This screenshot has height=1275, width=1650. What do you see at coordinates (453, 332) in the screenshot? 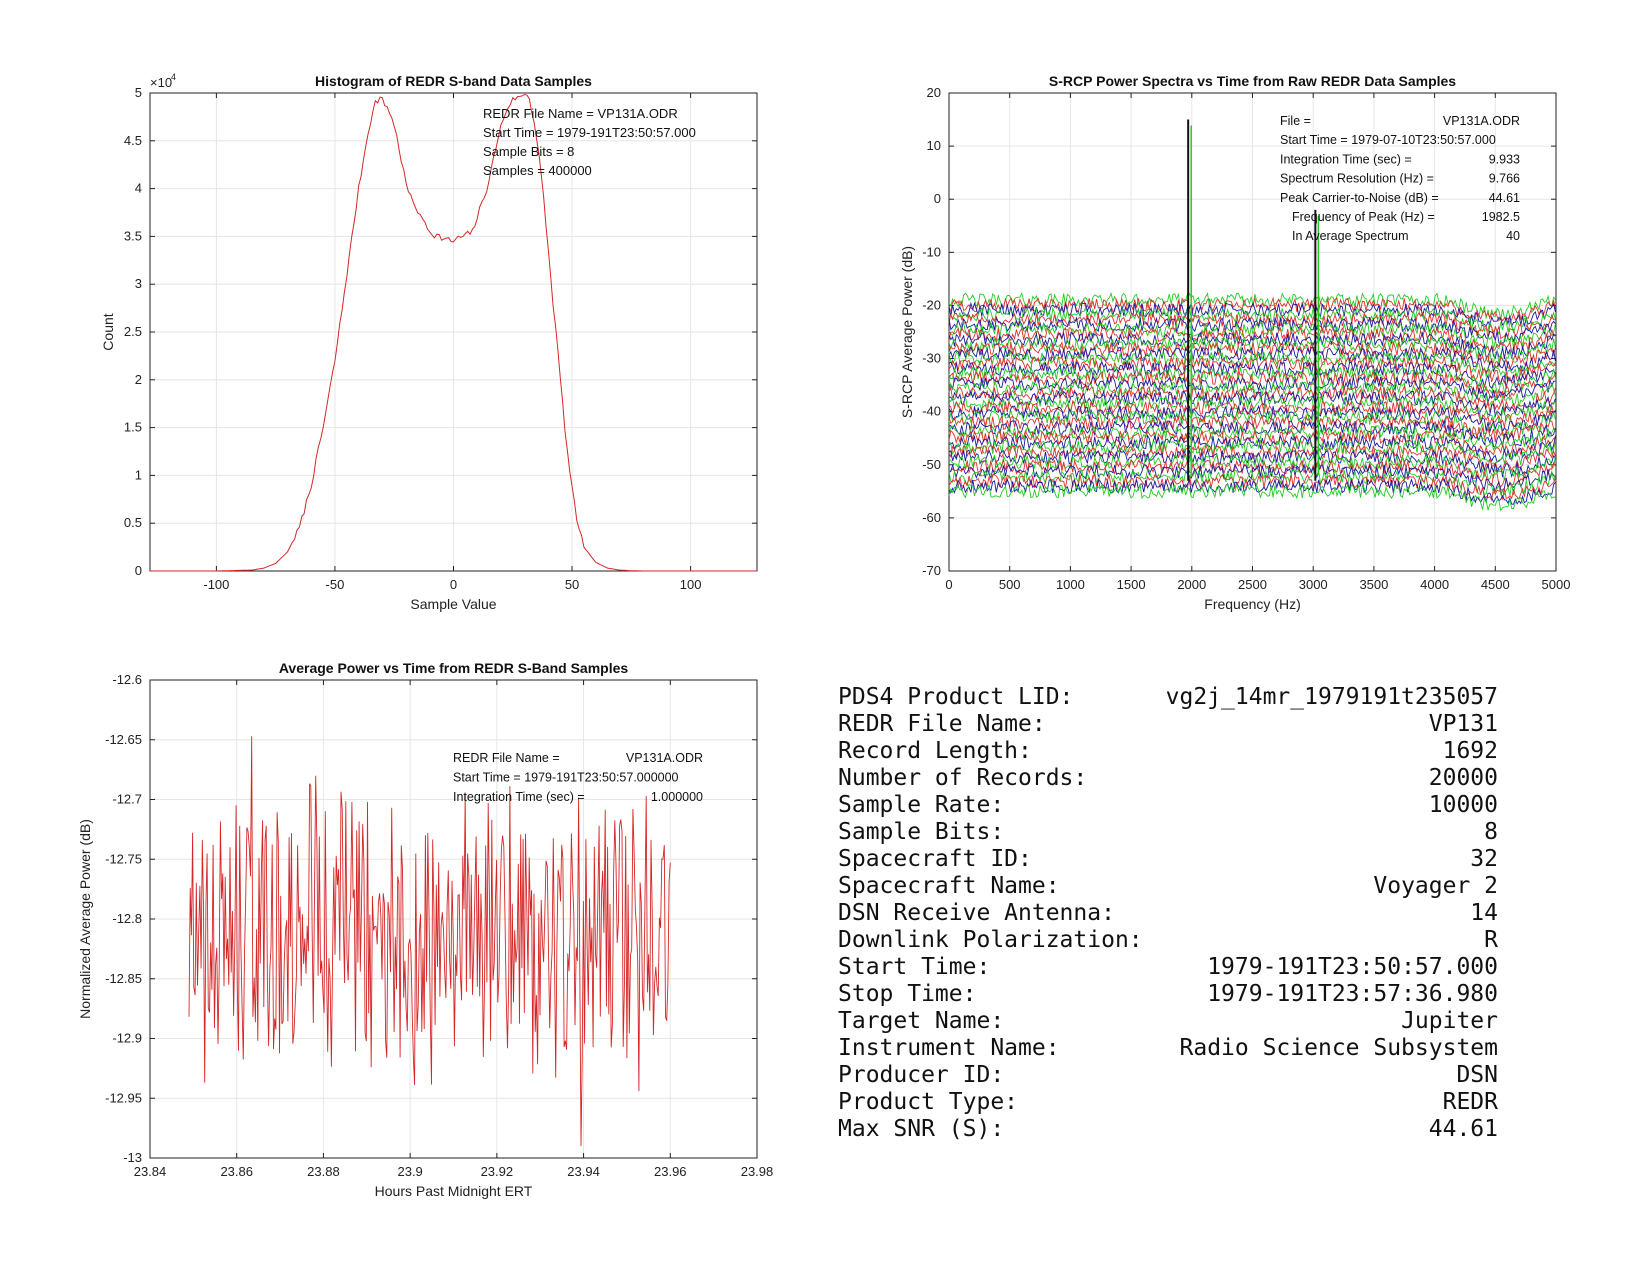
I see `histogram-line` at bounding box center [453, 332].